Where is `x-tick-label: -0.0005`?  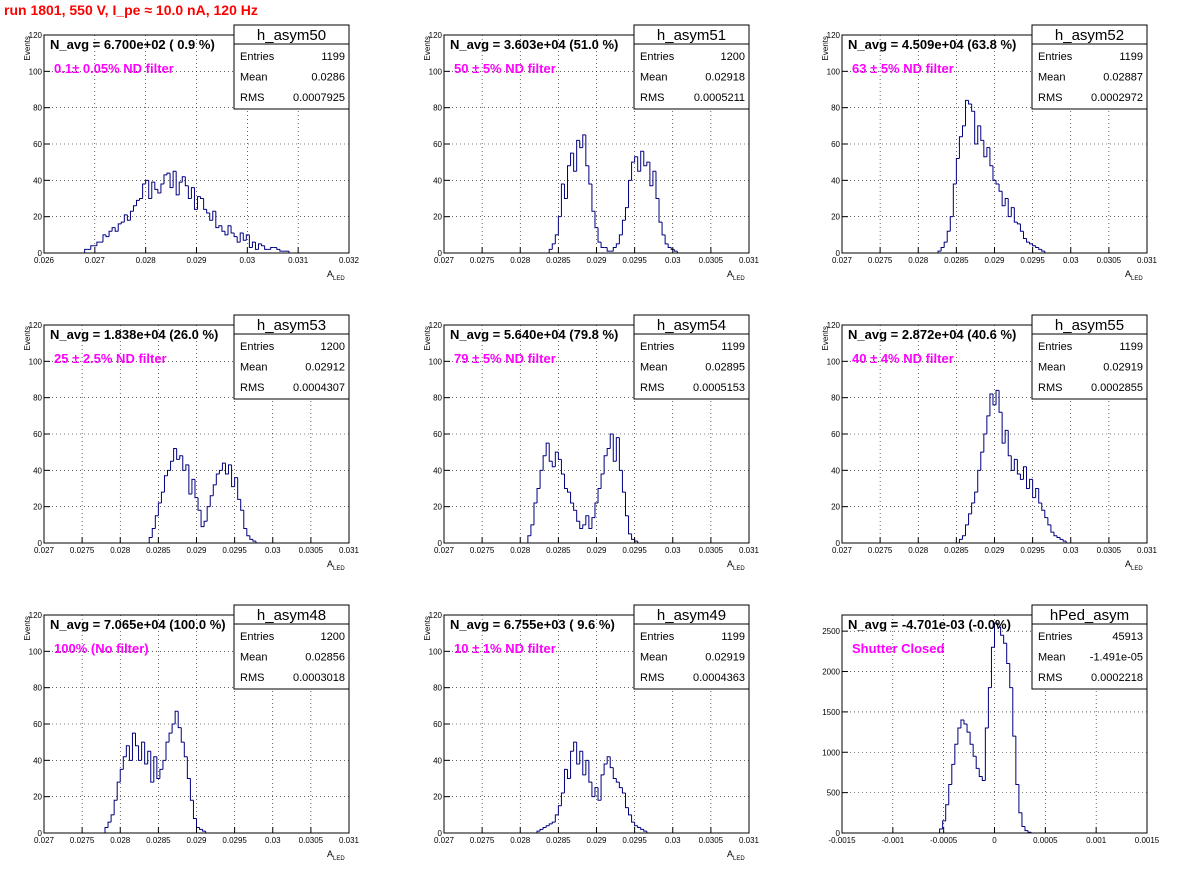 x-tick-label: -0.0005 is located at coordinates (944, 840).